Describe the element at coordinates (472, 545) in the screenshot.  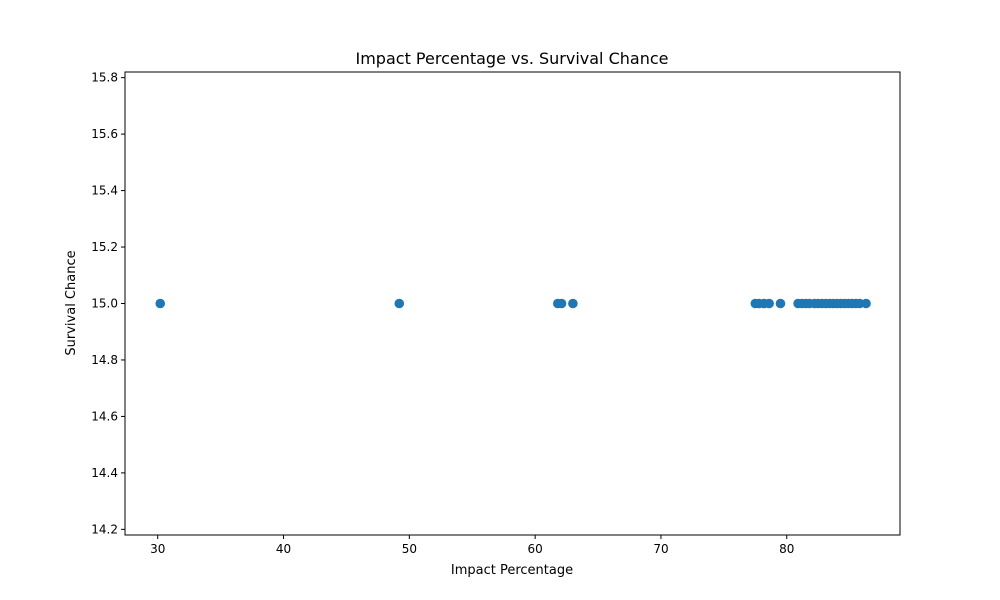
I see `x-axis: 30 40 50 60 70 80` at that location.